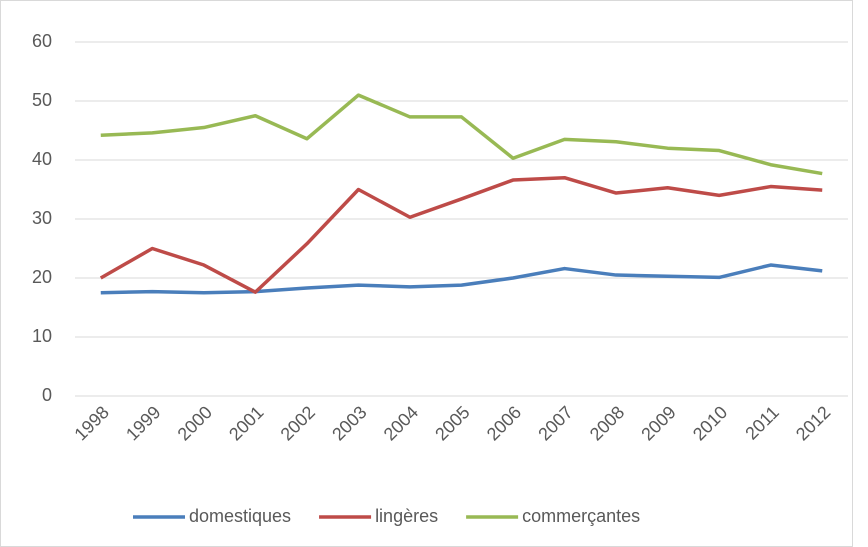 The height and width of the screenshot is (547, 868). I want to click on y-tick-label: 50, so click(42, 100).